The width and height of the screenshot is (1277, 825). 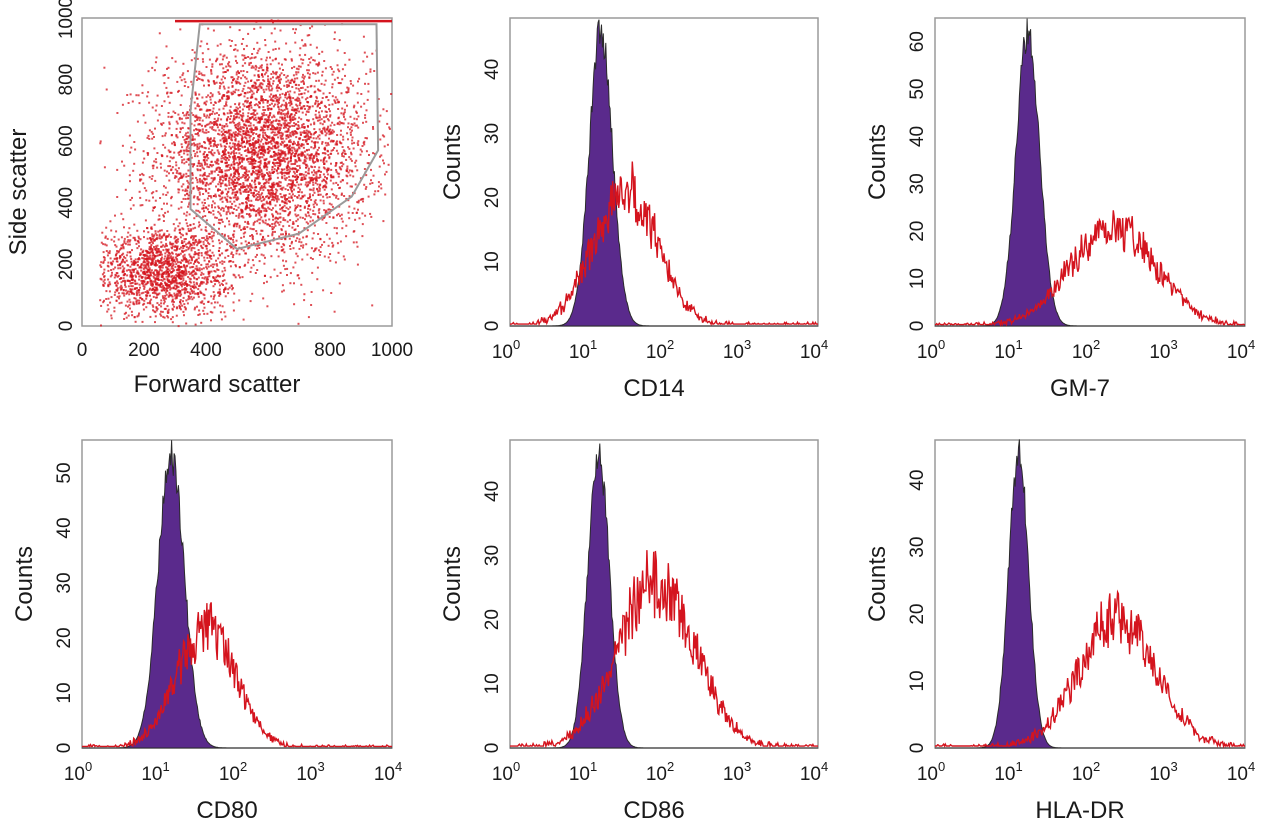 I want to click on cd86-negative-series, so click(x=664, y=596).